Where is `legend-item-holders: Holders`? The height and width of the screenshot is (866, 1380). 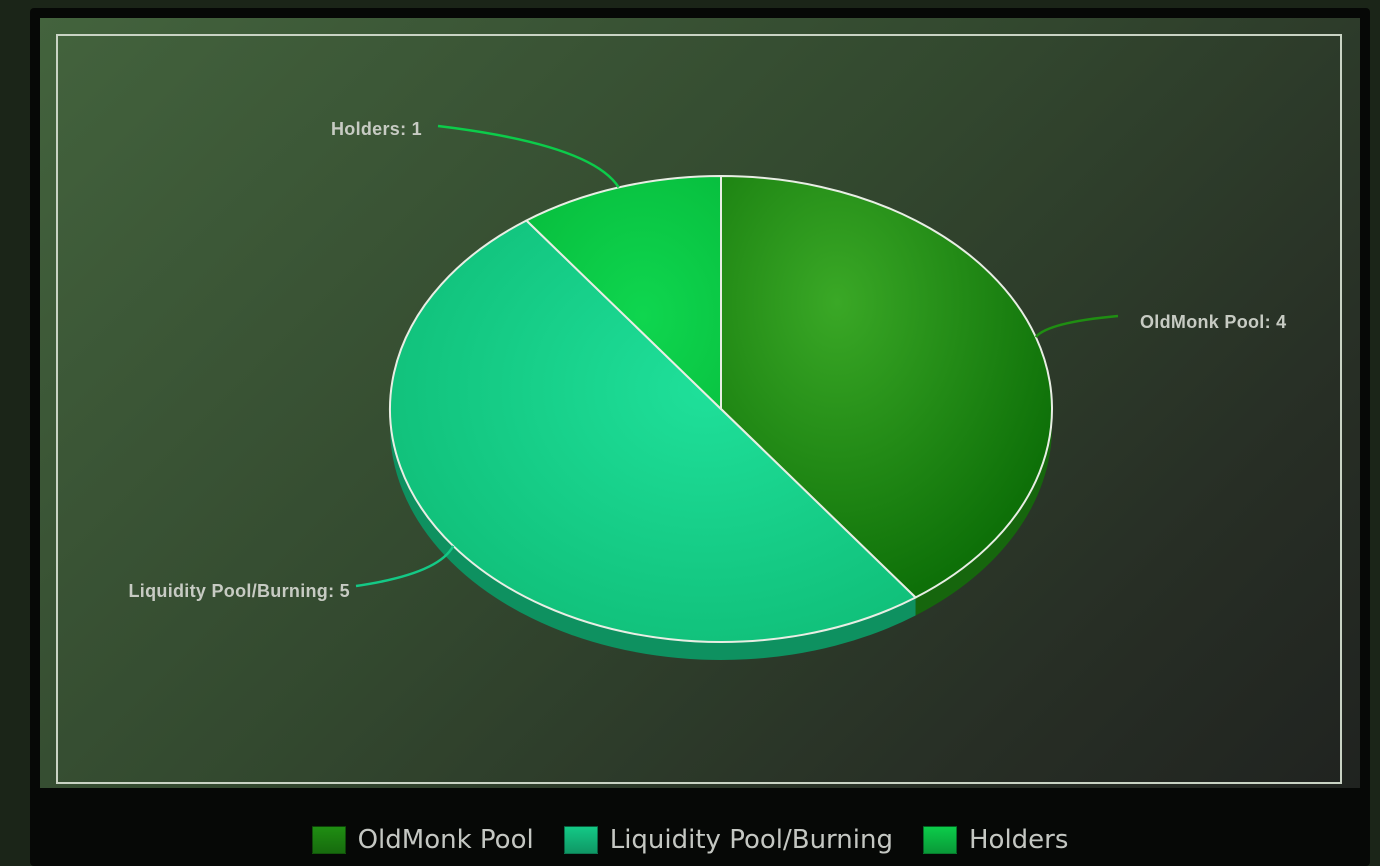 legend-item-holders: Holders is located at coordinates (995, 840).